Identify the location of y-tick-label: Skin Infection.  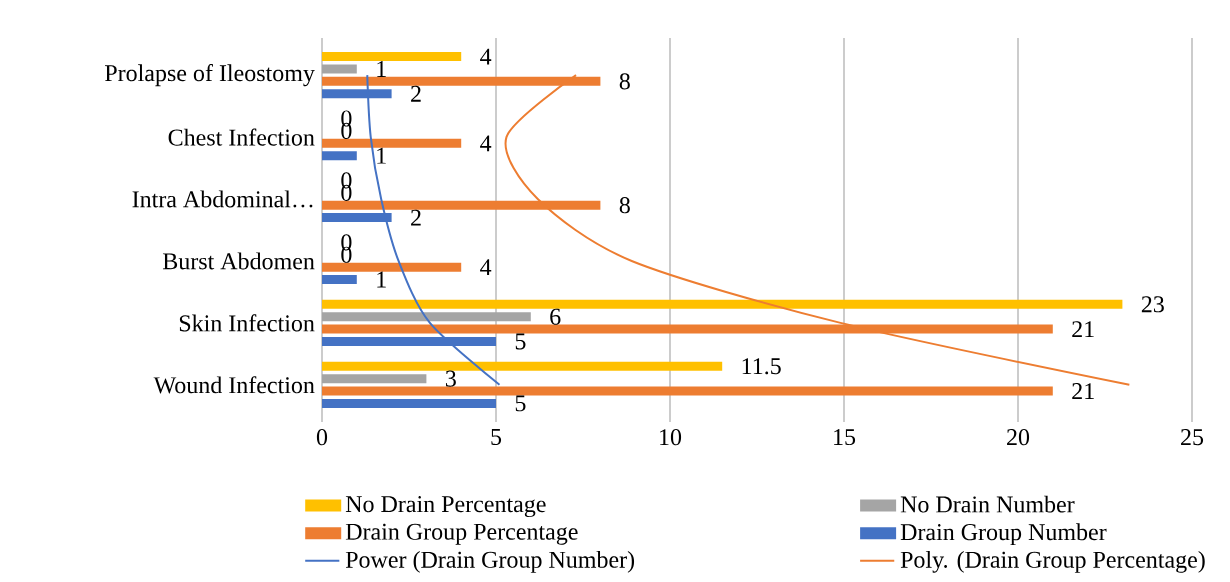
(247, 323).